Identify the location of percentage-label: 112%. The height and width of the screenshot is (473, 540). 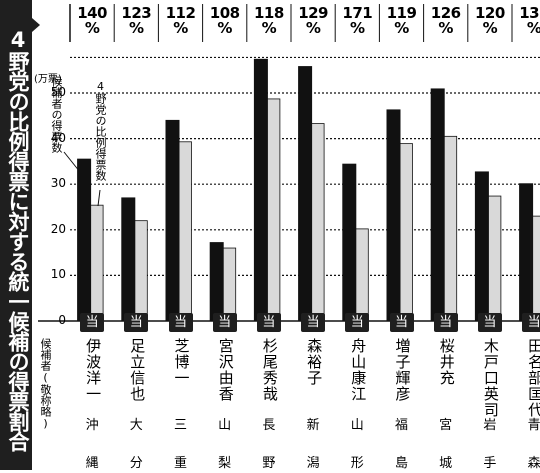
(181, 21).